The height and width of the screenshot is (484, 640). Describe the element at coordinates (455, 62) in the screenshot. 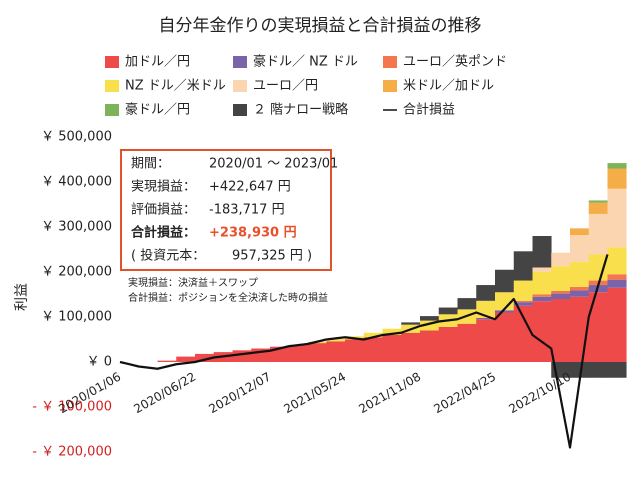

I see `legend-label: ユーロ／英ポンド` at that location.